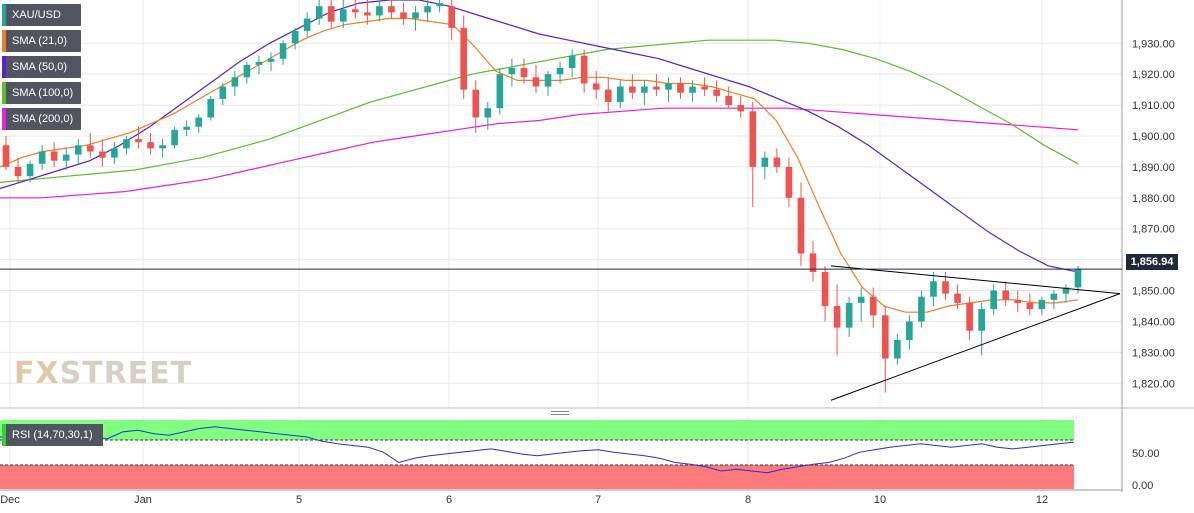  I want to click on x-tick-label: 7, so click(598, 500).